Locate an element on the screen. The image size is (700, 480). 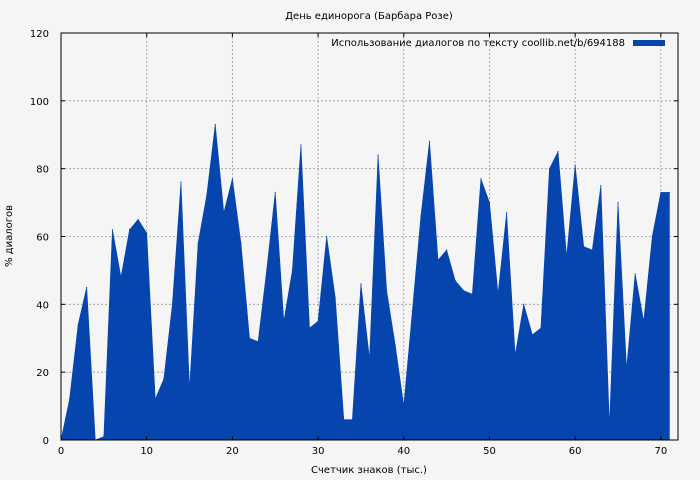
y-tick-label: 80 is located at coordinates (42, 170).